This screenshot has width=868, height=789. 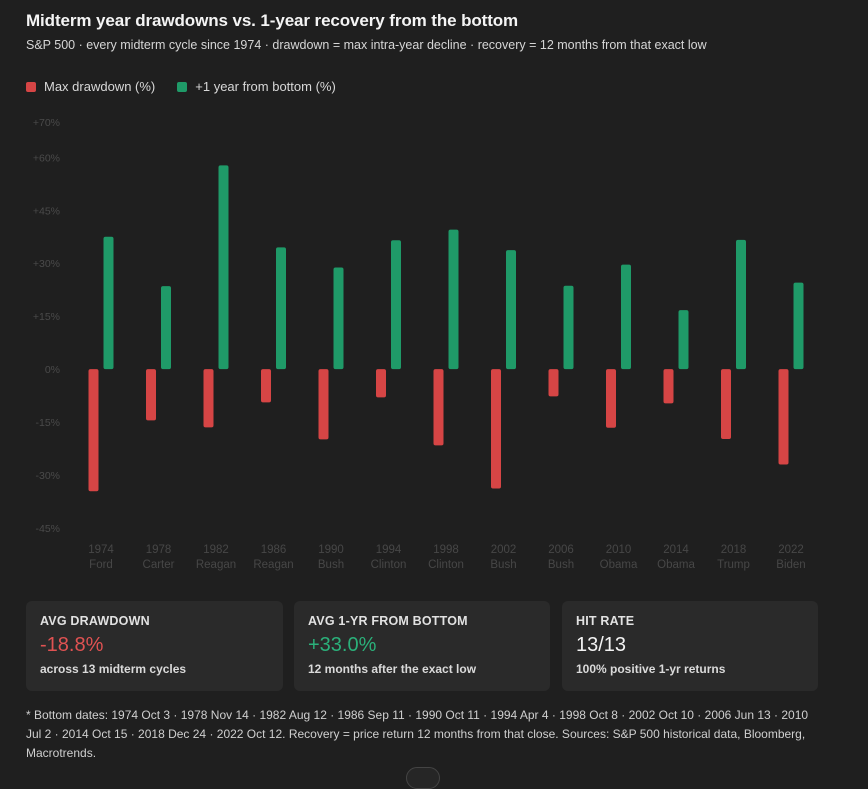 What do you see at coordinates (100, 86) in the screenshot?
I see `legend-label-drawdown: Max drawdown (%)` at bounding box center [100, 86].